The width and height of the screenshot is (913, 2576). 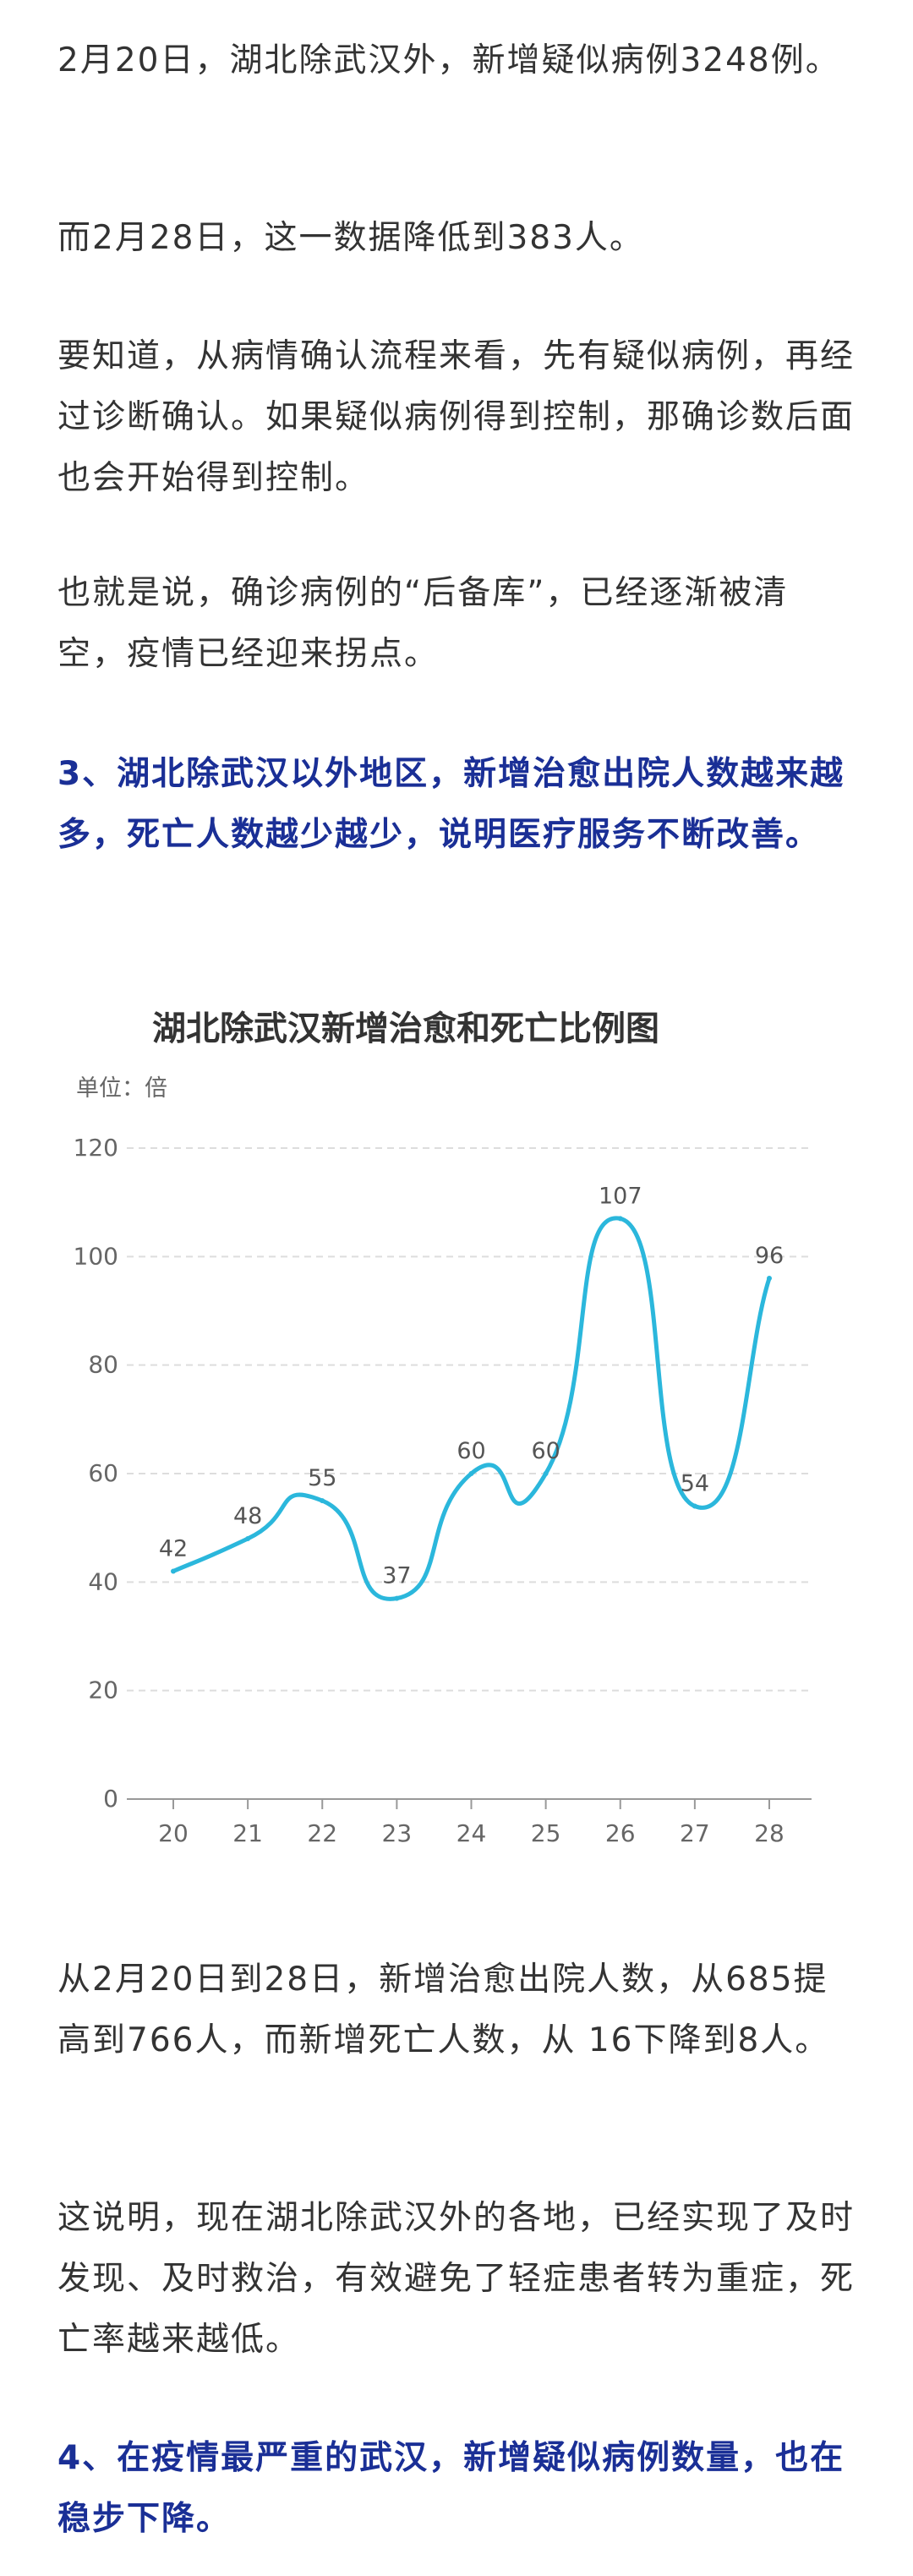 What do you see at coordinates (322, 1478) in the screenshot?
I see `data-label: 55` at bounding box center [322, 1478].